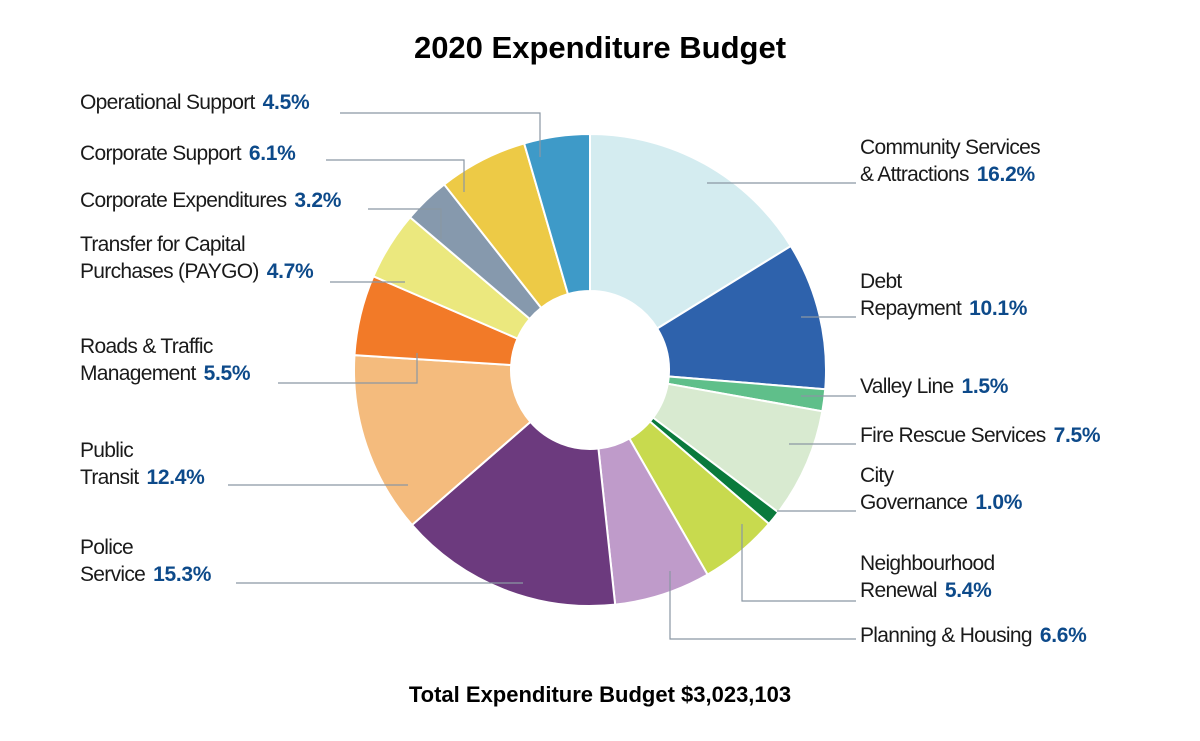  I want to click on slice-percent: 1.5%, so click(985, 386).